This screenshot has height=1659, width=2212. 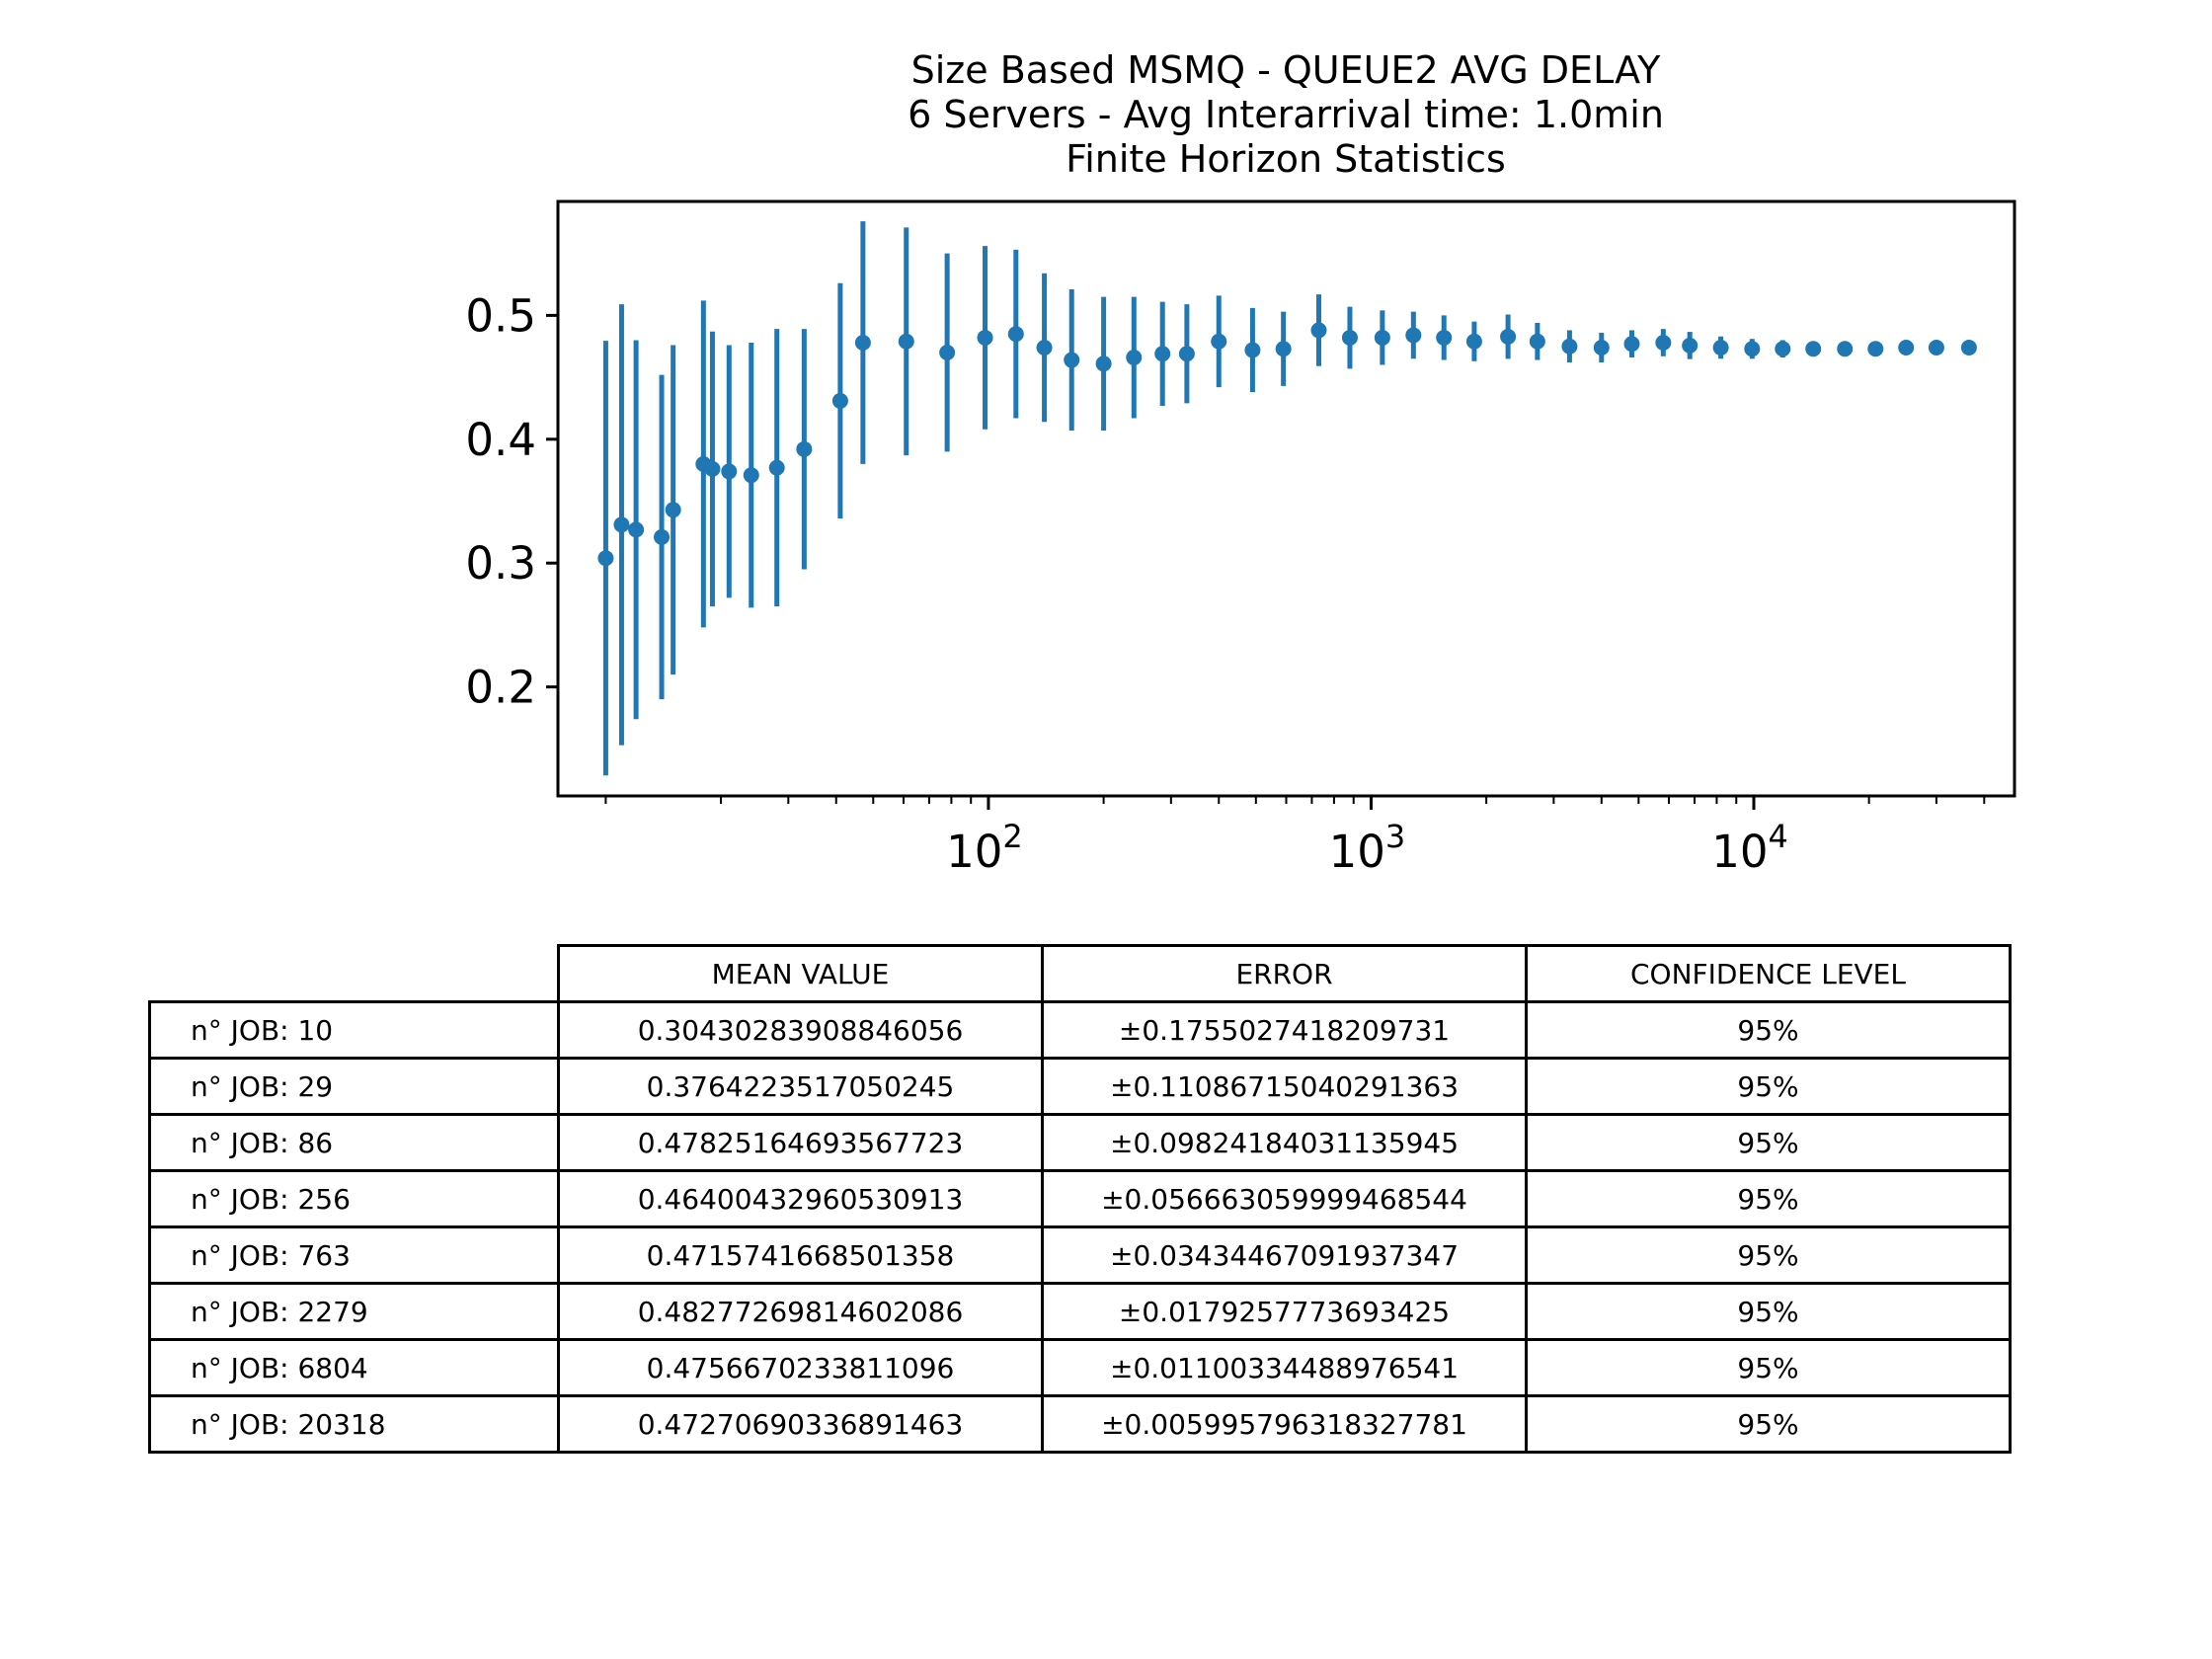 What do you see at coordinates (1284, 1199) in the screenshot?
I see `error-cell: ±0.056663059999468544` at bounding box center [1284, 1199].